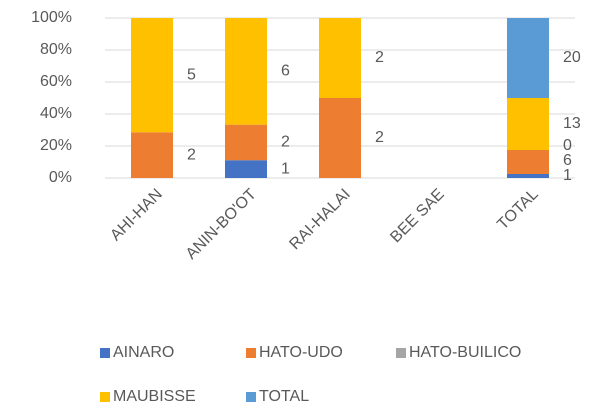  Describe the element at coordinates (221, 224) in the screenshot. I see `x-tick-label: ANIN-BO'OT` at that location.